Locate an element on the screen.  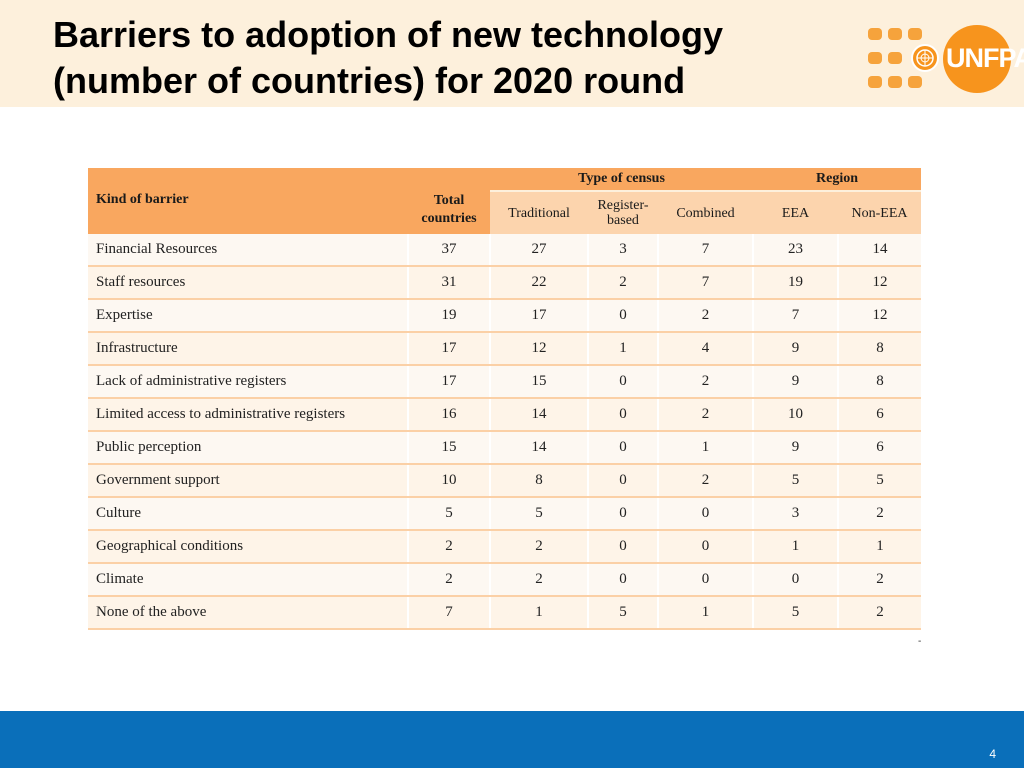
cell-total: 5 is located at coordinates (448, 514).